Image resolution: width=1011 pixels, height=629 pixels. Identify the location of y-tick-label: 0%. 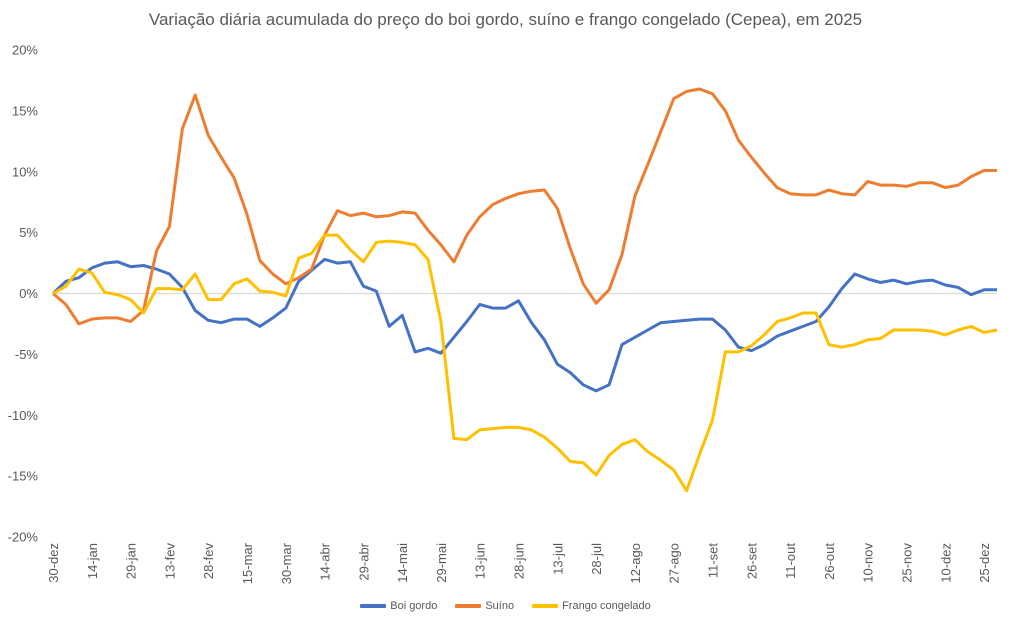
(28, 293).